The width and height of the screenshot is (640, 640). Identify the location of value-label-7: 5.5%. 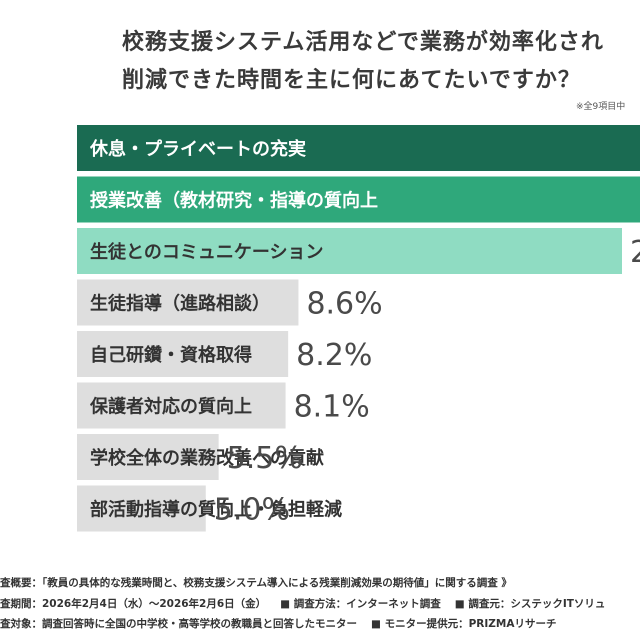
(265, 458).